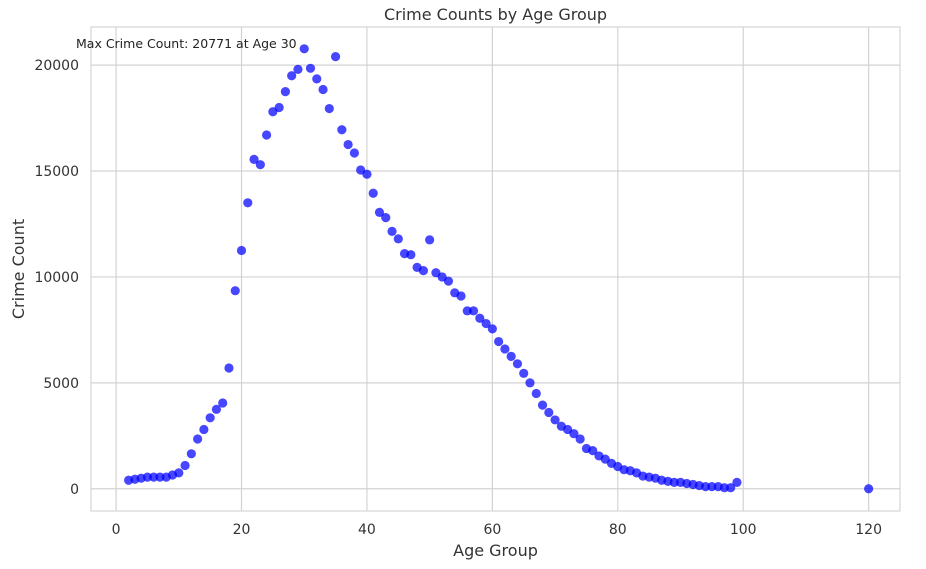  Describe the element at coordinates (618, 530) in the screenshot. I see `x-tick-label: 80` at that location.